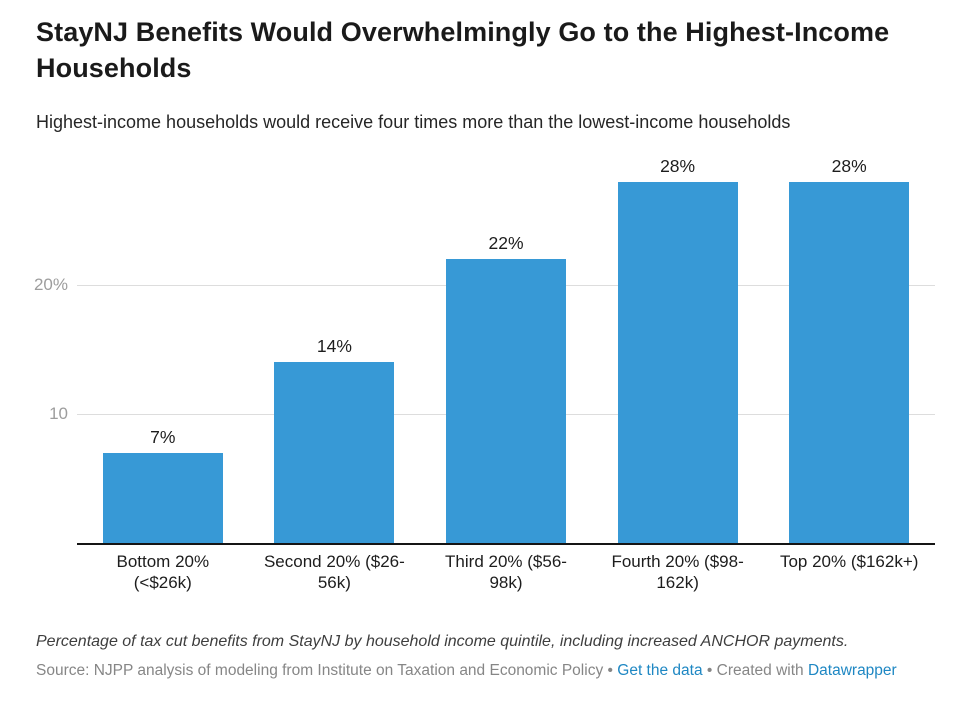 This screenshot has width=967, height=701. What do you see at coordinates (506, 243) in the screenshot?
I see `bar-value-label: 22%` at bounding box center [506, 243].